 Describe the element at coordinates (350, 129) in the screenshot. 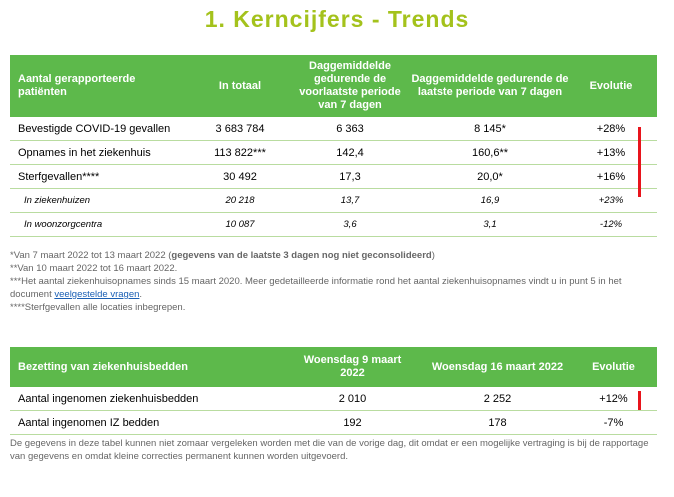

I see `cell: 6 363` at that location.